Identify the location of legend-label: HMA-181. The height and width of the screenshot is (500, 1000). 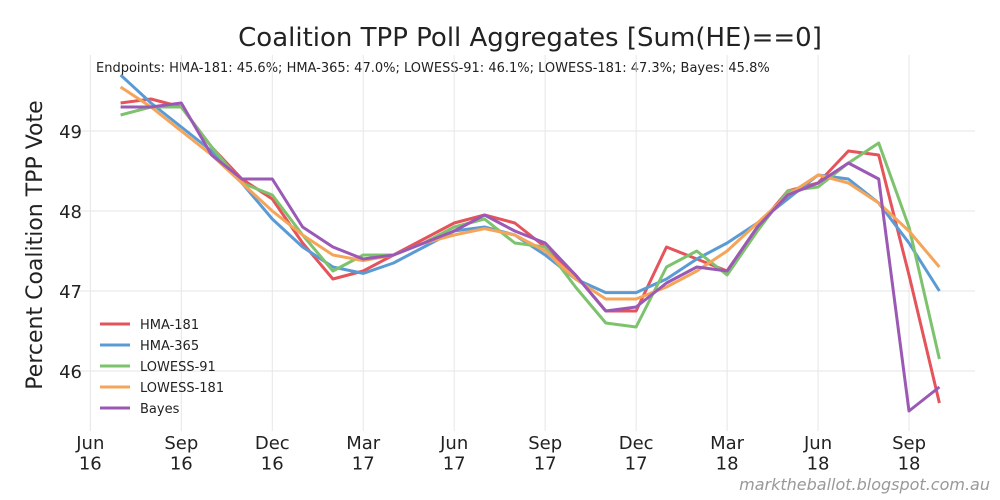
(169, 325).